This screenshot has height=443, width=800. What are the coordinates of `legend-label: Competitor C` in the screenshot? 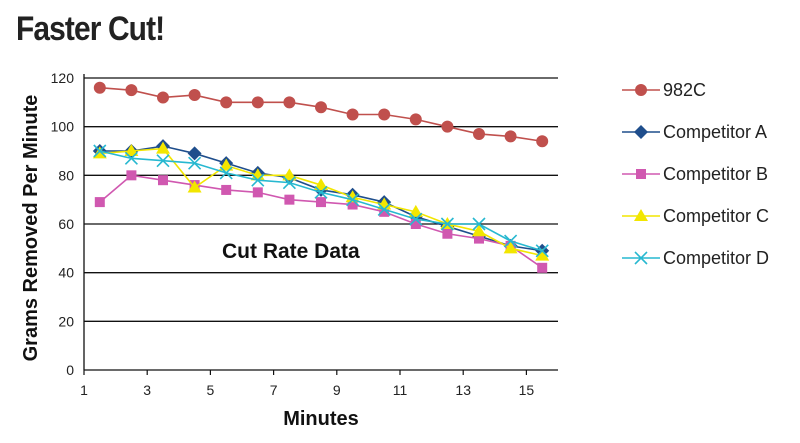 It's located at (716, 216).